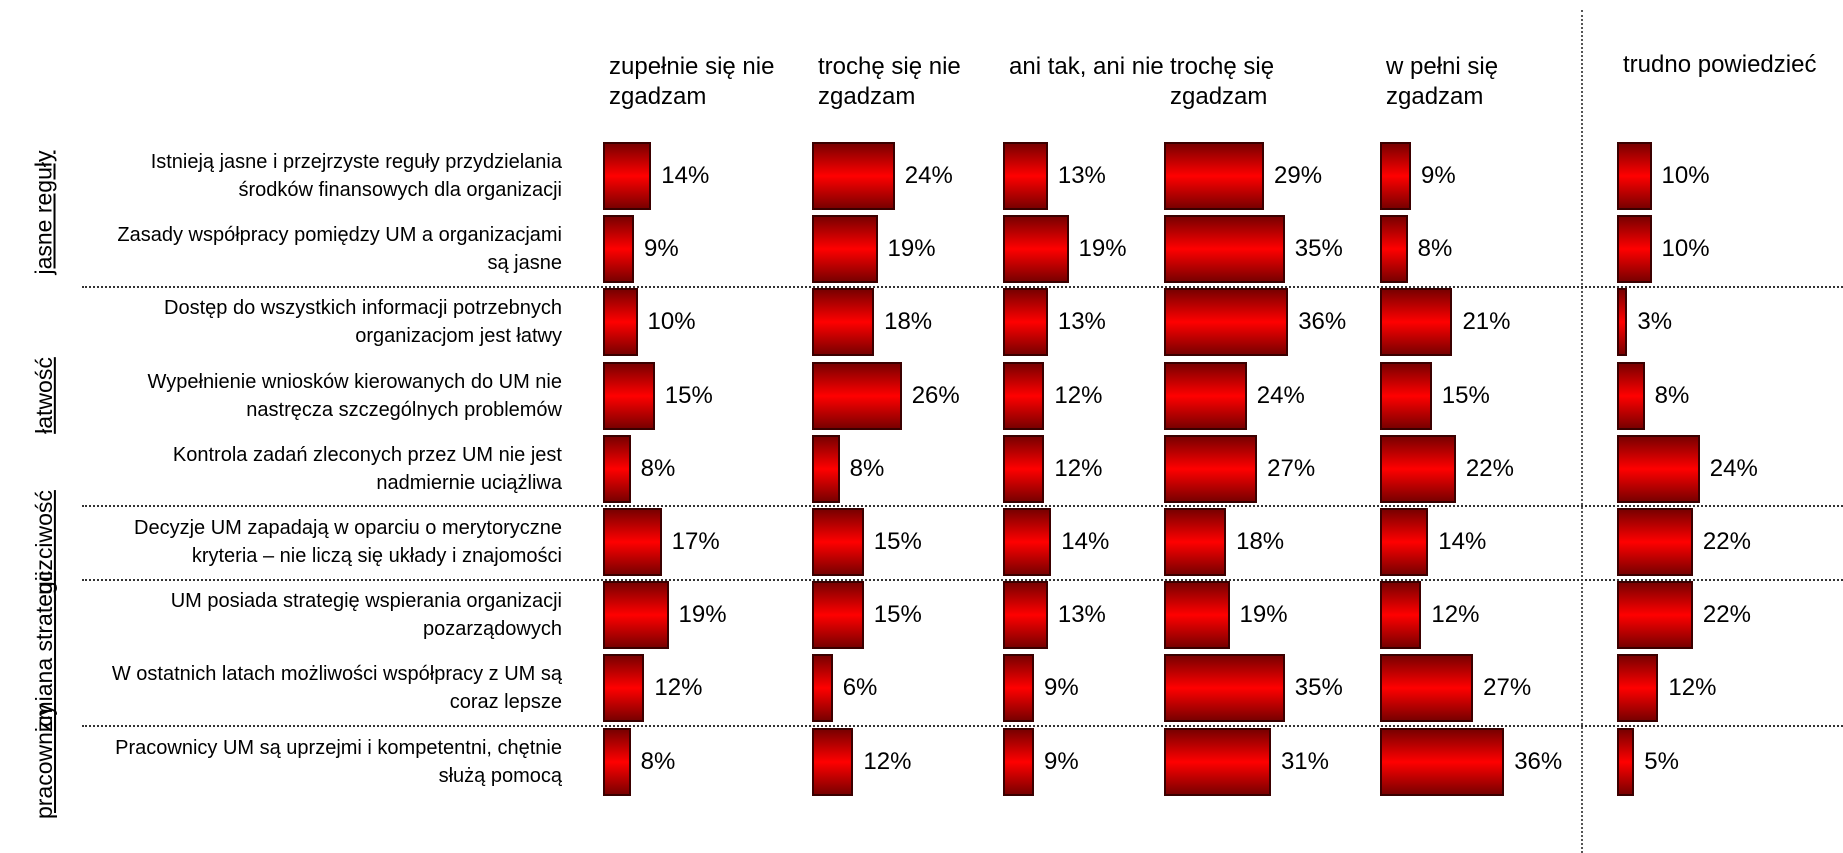 The width and height of the screenshot is (1843, 853). I want to click on column-header: trochę się nie zgadzam, so click(889, 81).